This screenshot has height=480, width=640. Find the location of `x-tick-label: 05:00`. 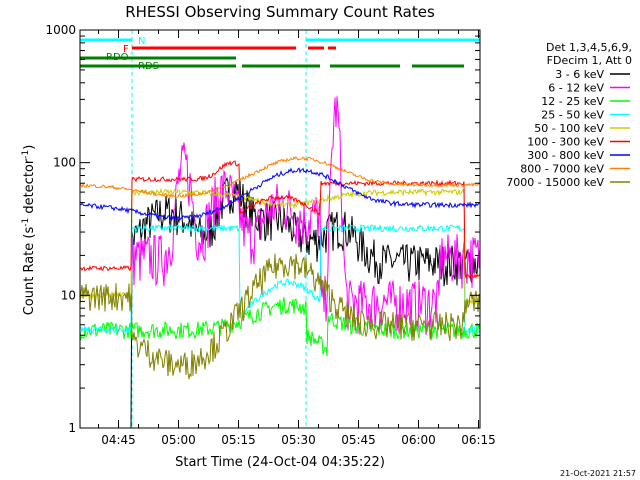

x-tick-label: 05:00 is located at coordinates (178, 440).